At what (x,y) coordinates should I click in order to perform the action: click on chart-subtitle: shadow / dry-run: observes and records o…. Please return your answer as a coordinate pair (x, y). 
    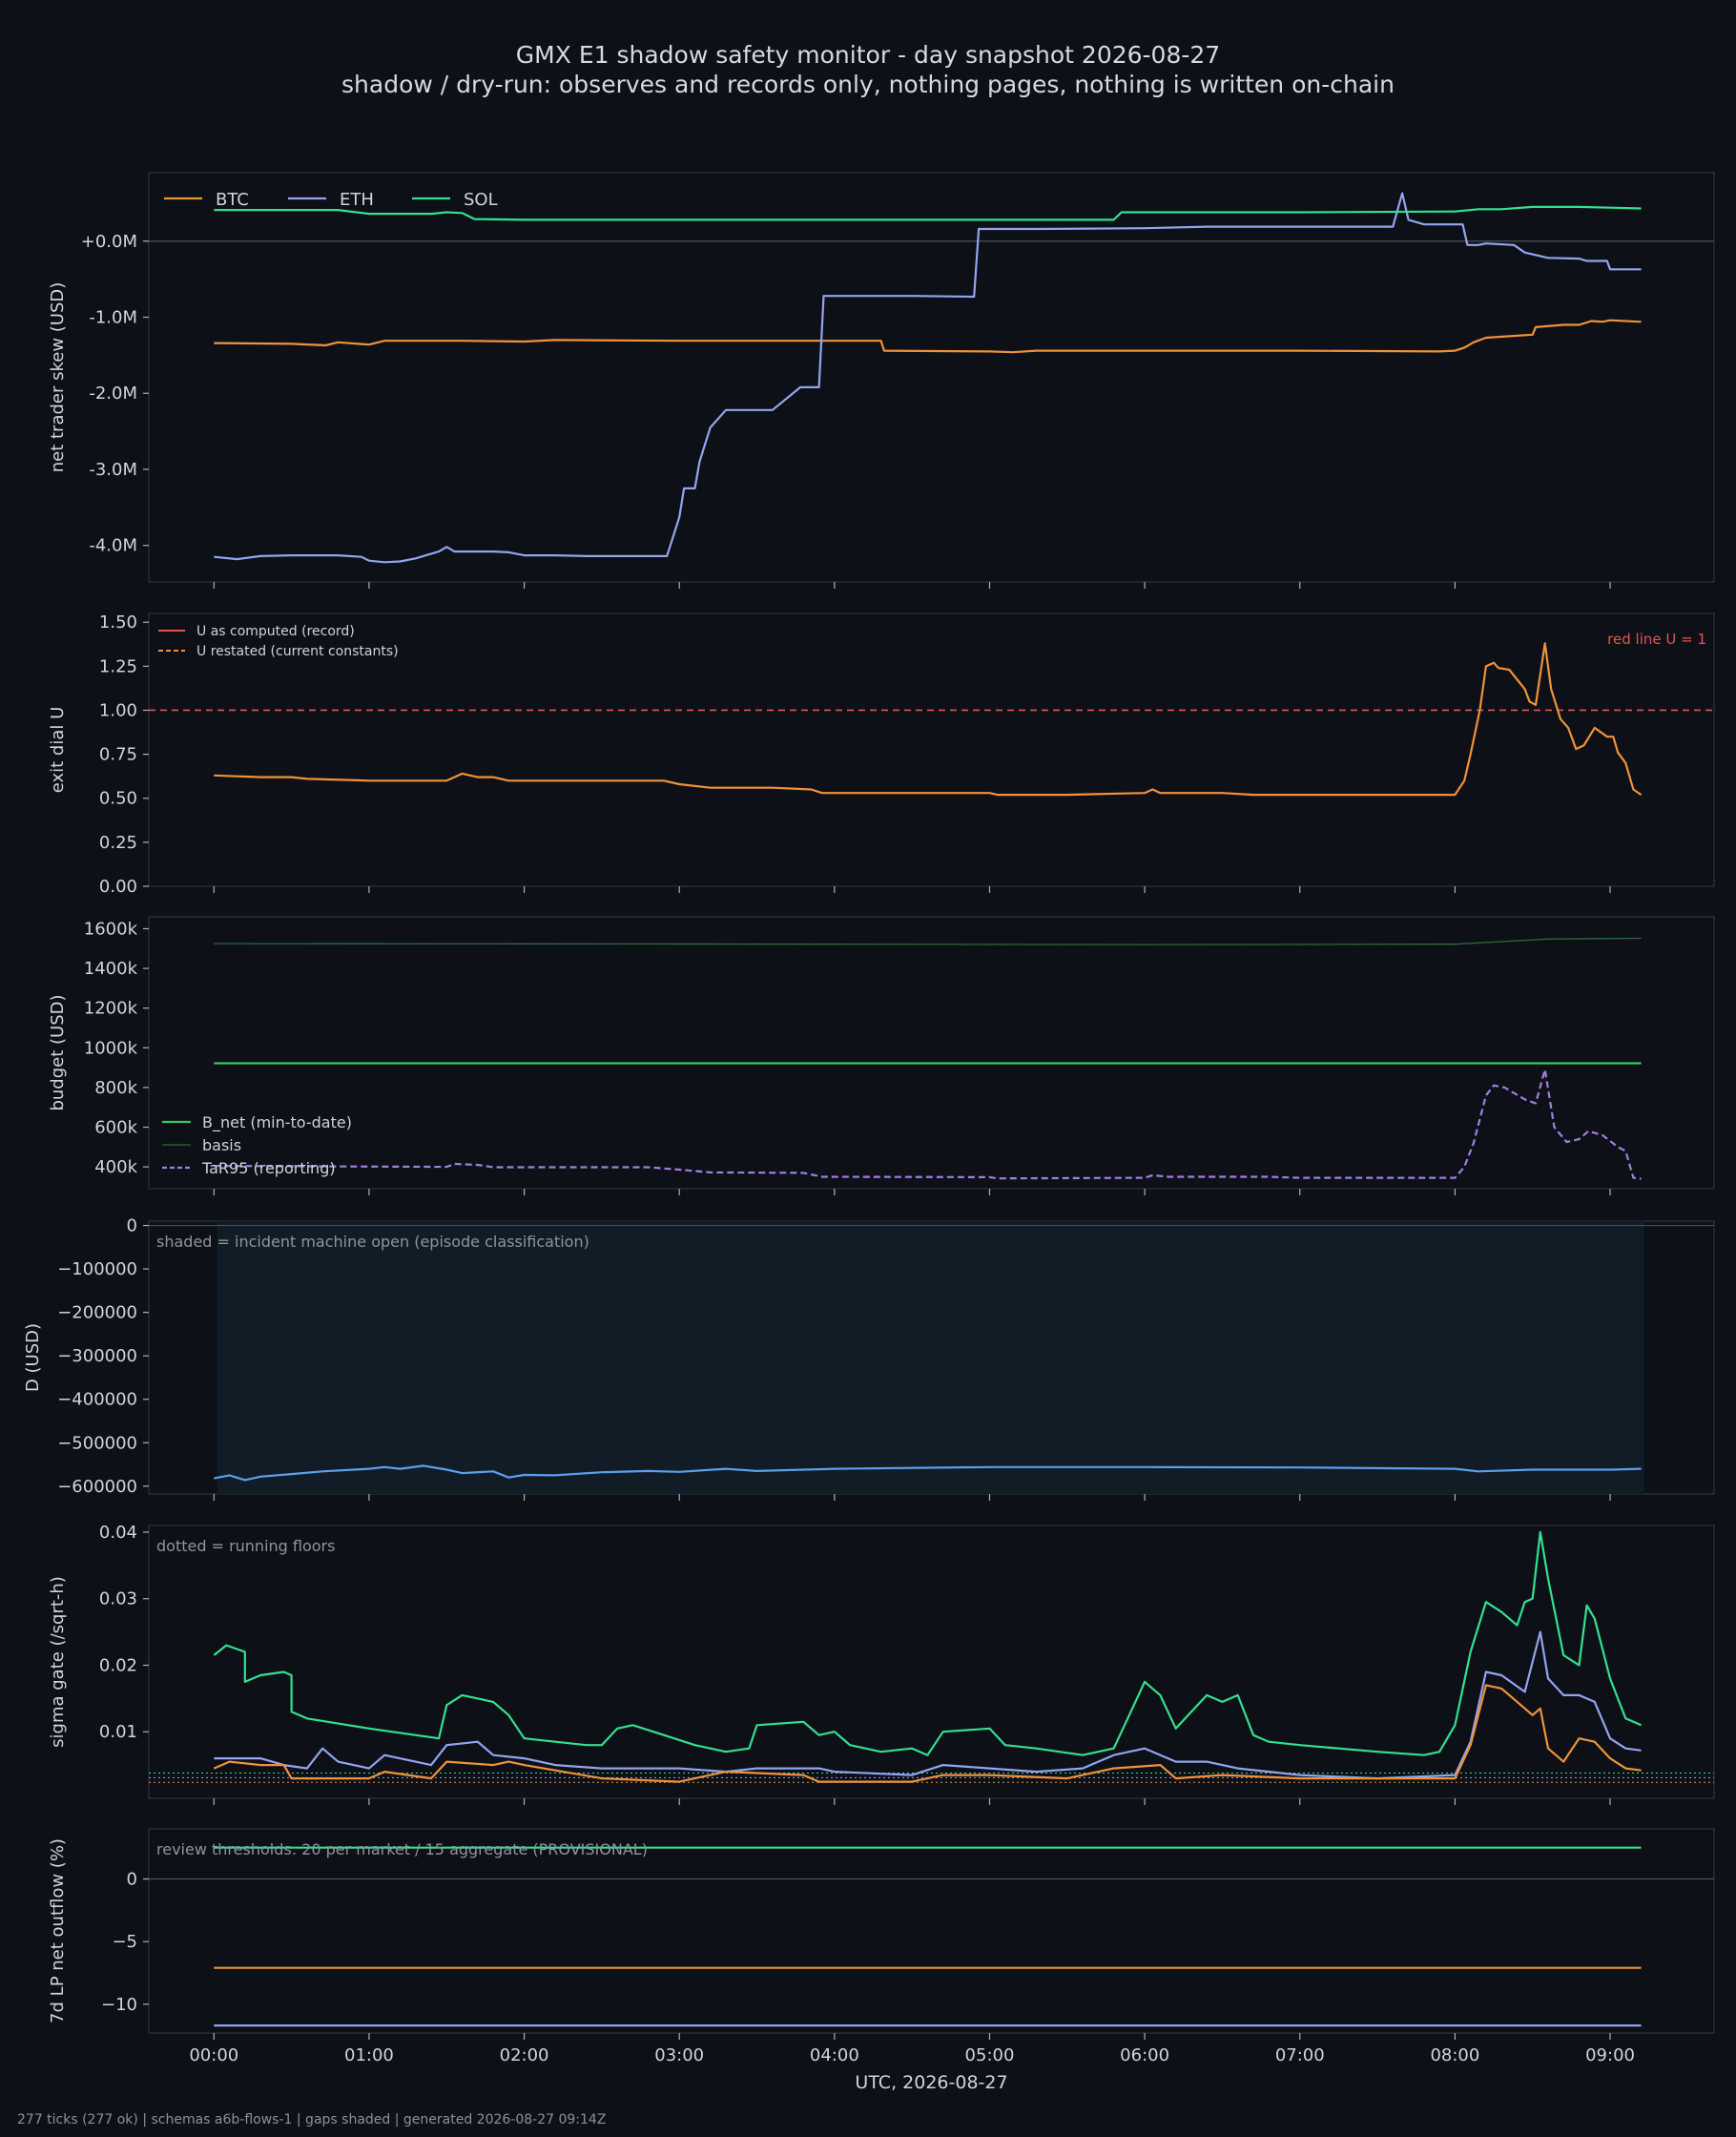
    Looking at the image, I should click on (868, 84).